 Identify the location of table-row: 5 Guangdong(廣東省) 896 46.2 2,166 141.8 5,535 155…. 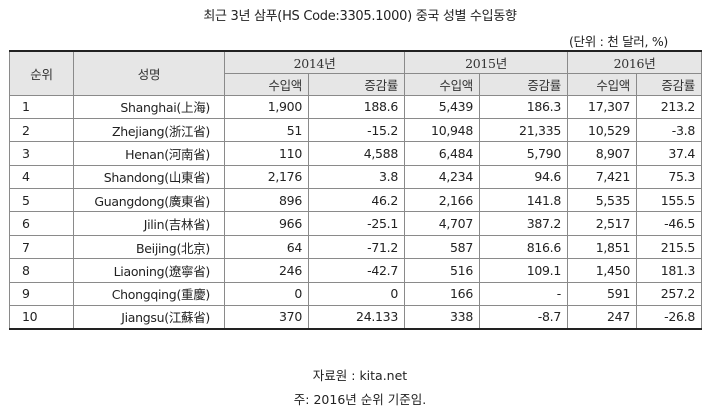
(355, 200).